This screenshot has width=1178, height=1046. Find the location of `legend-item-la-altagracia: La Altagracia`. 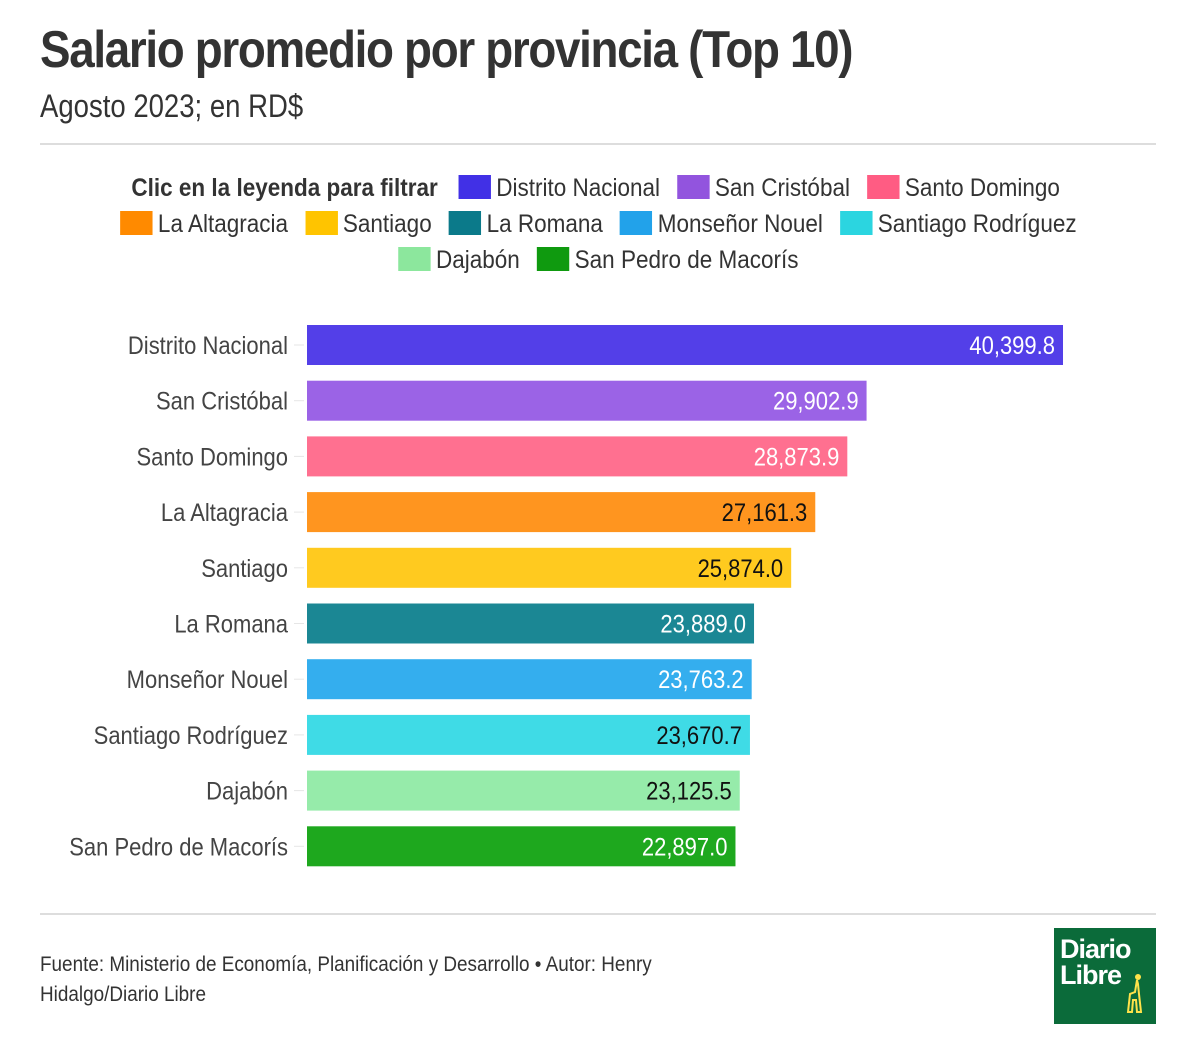

legend-item-la-altagracia: La Altagracia is located at coordinates (203, 224).